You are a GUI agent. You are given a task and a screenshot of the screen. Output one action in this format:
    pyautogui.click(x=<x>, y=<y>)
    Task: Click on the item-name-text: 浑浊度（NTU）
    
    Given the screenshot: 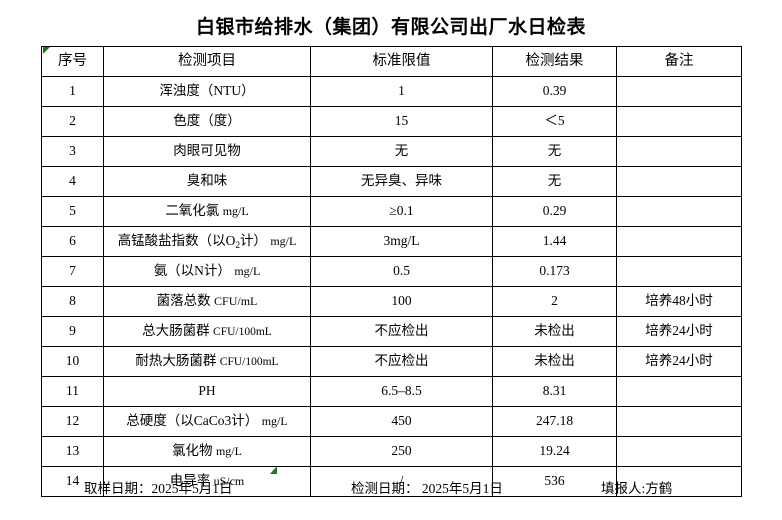 What is the action you would take?
    pyautogui.click(x=207, y=91)
    